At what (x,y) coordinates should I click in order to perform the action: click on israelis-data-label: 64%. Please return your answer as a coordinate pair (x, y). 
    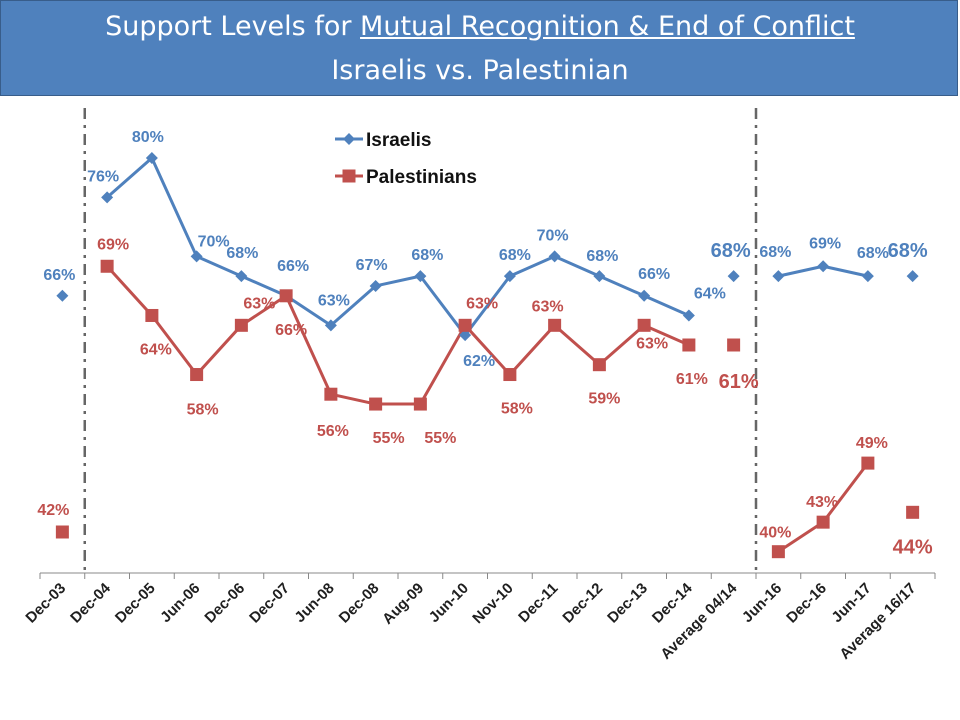
    Looking at the image, I should click on (710, 293).